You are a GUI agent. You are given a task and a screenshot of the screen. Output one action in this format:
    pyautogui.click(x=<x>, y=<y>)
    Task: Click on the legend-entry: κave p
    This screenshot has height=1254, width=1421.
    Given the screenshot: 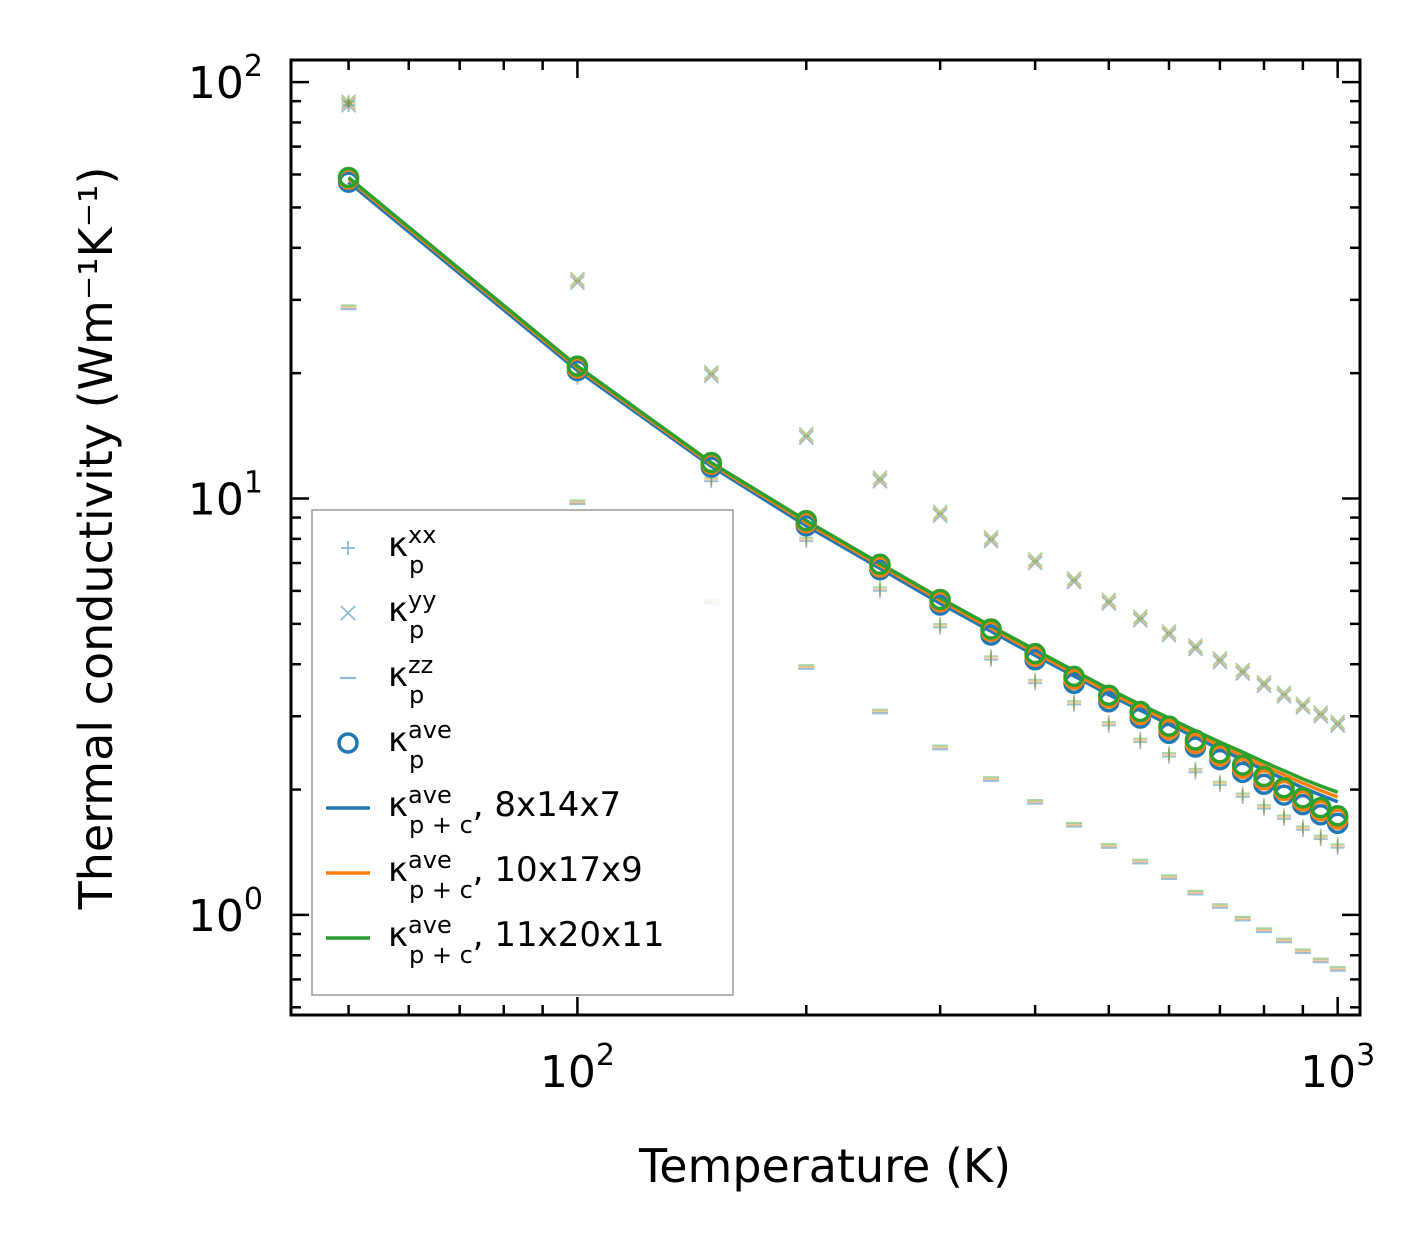 What is the action you would take?
    pyautogui.click(x=394, y=745)
    